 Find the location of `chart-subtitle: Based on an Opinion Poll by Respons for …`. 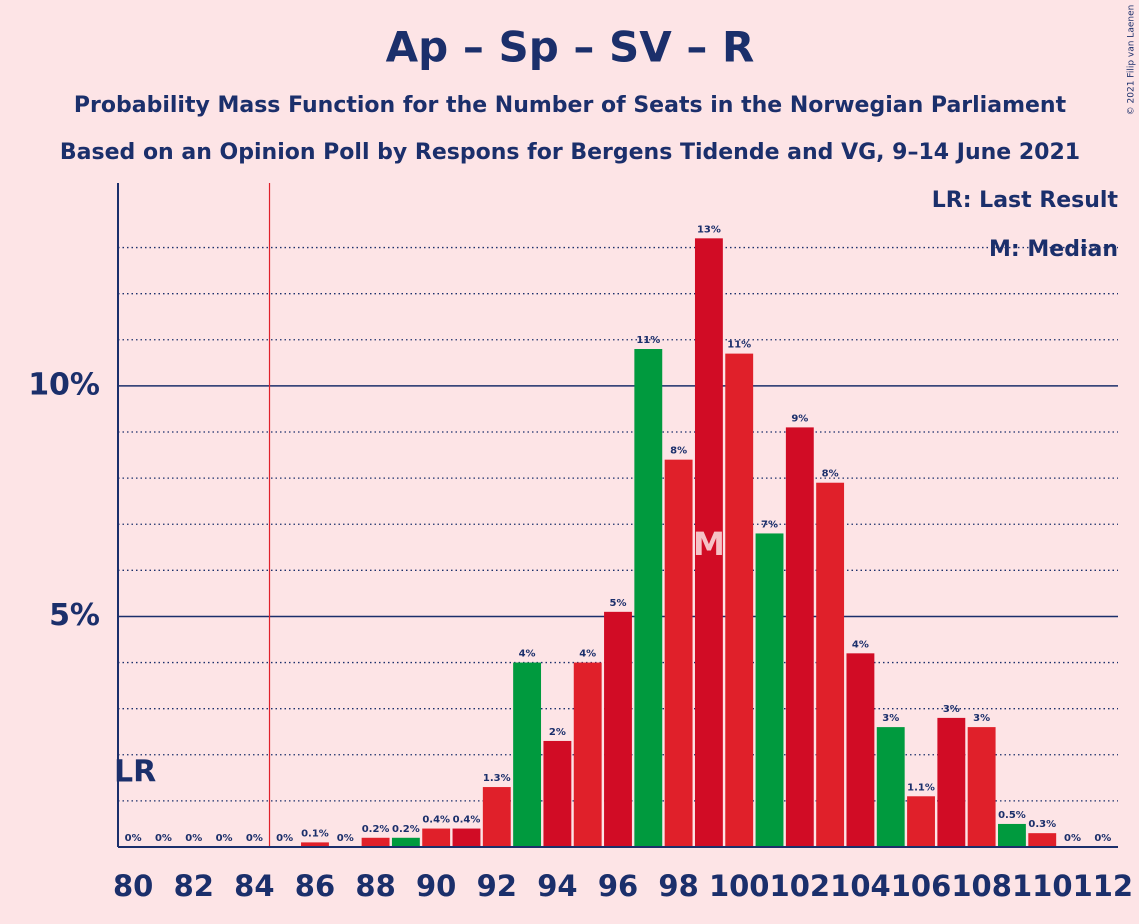

chart-subtitle: Based on an Opinion Poll by Respons for … is located at coordinates (570, 152).